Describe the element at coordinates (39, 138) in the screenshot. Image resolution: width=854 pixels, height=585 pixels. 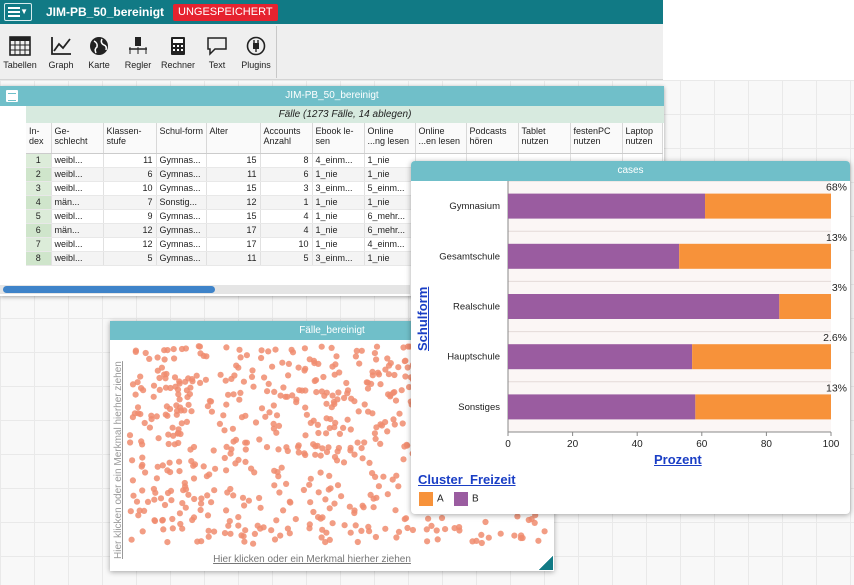
I see `column-header: In-dex` at that location.